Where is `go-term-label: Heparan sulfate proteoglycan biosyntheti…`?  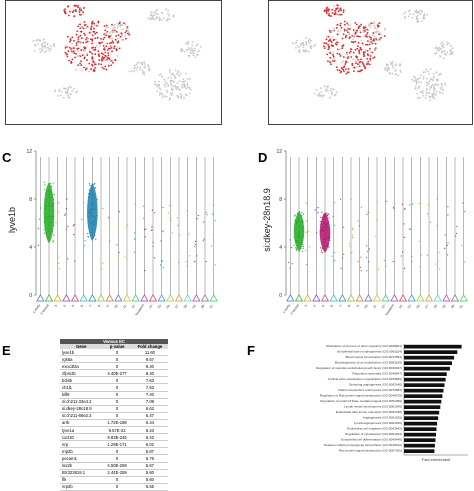 go-term-label: Heparan sulfate proteoglycan biosyntheti… is located at coordinates (363, 445).